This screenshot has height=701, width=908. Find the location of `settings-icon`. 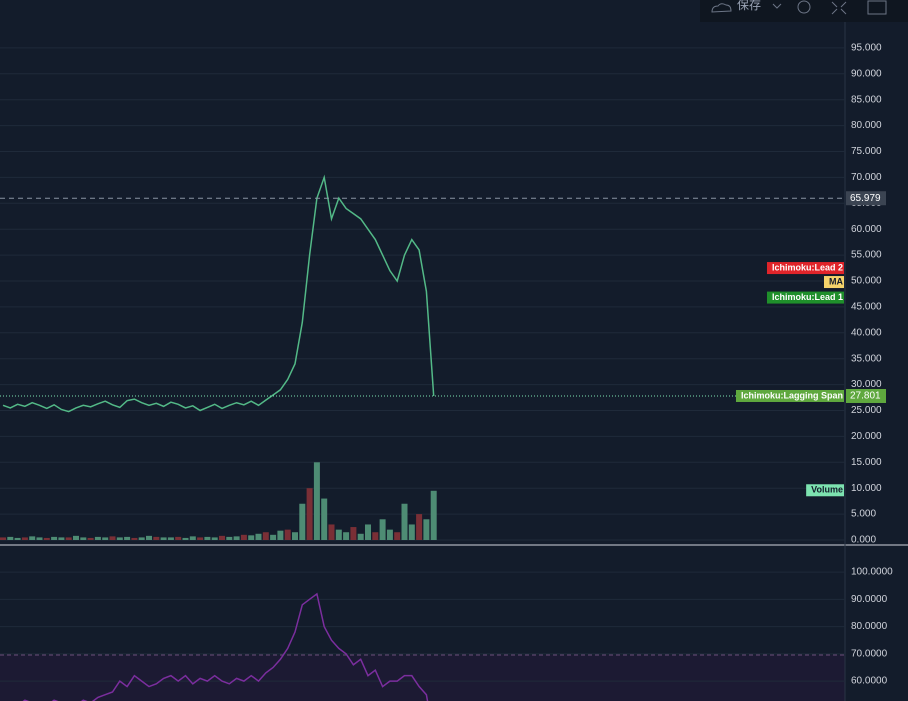

settings-icon is located at coordinates (804, 7).